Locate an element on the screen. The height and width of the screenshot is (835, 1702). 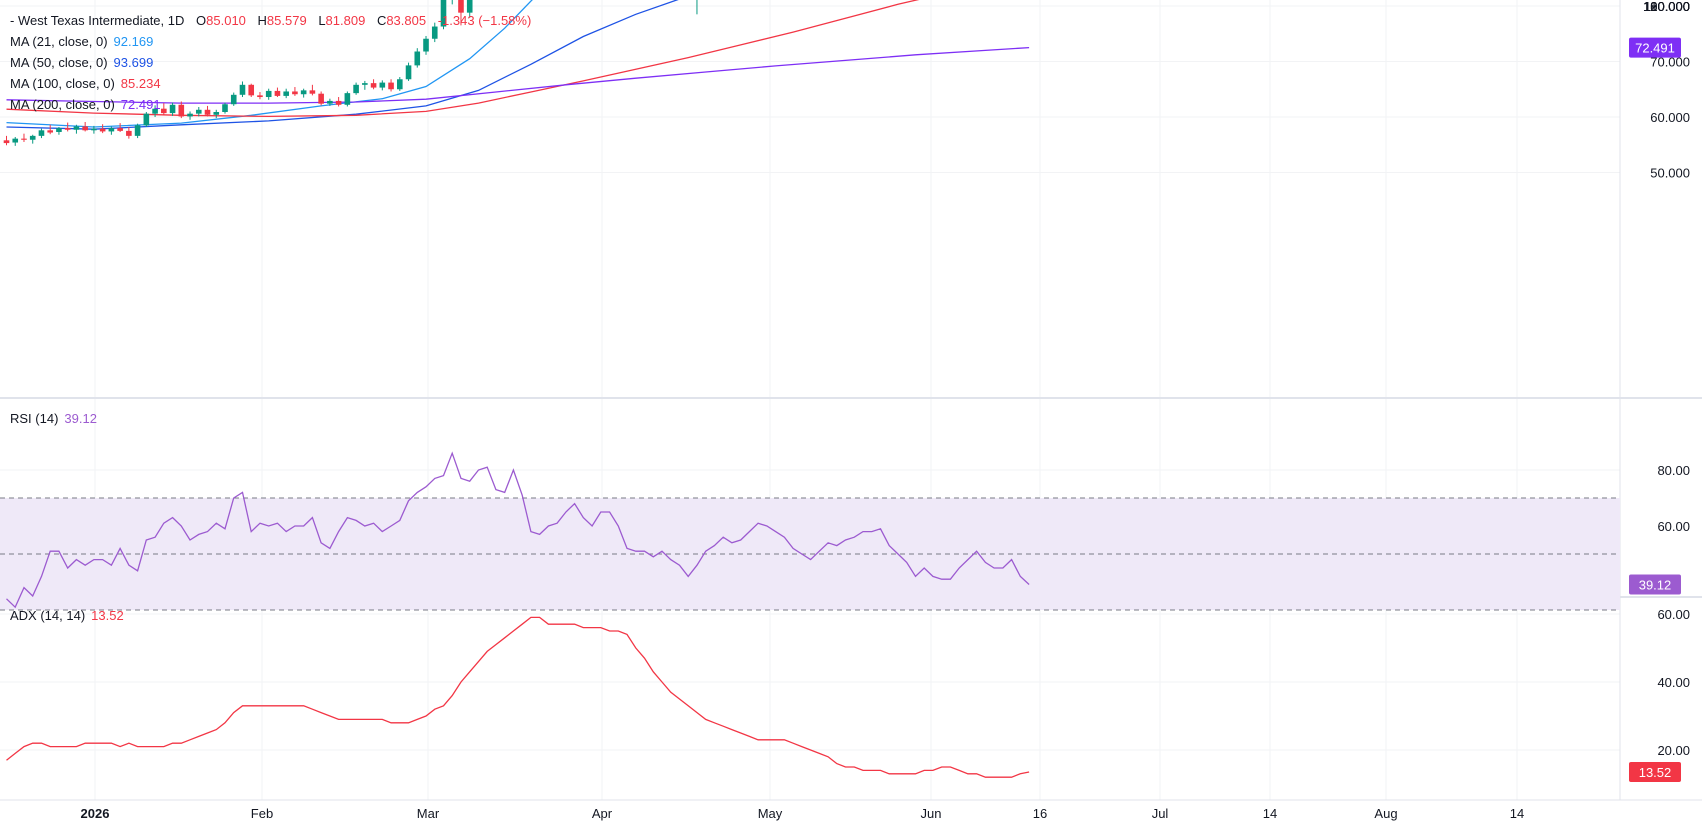
adx-value-tag-text: 13.52 is located at coordinates (1655, 772).